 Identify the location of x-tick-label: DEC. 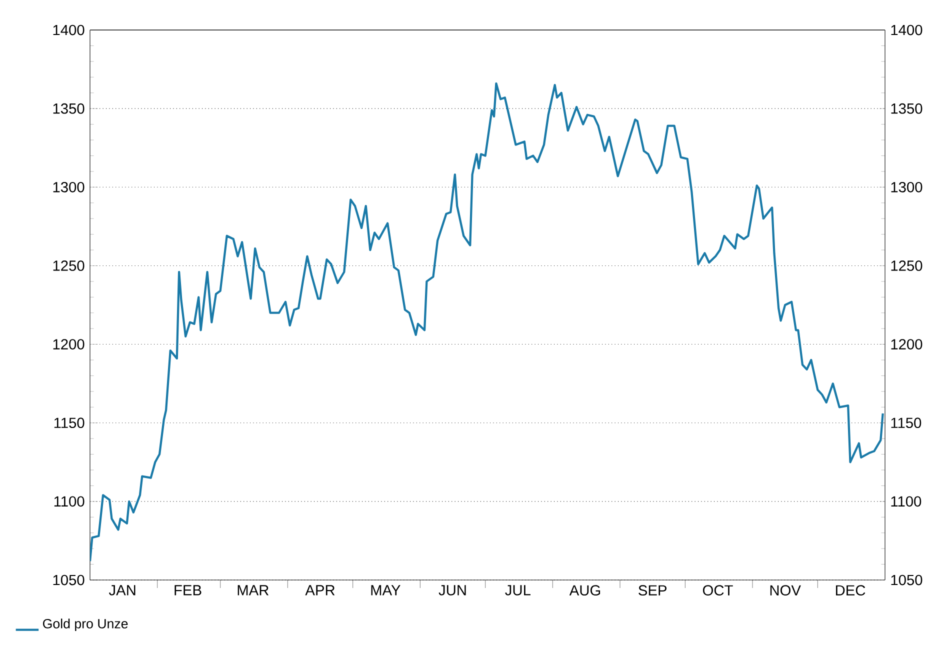
(851, 590).